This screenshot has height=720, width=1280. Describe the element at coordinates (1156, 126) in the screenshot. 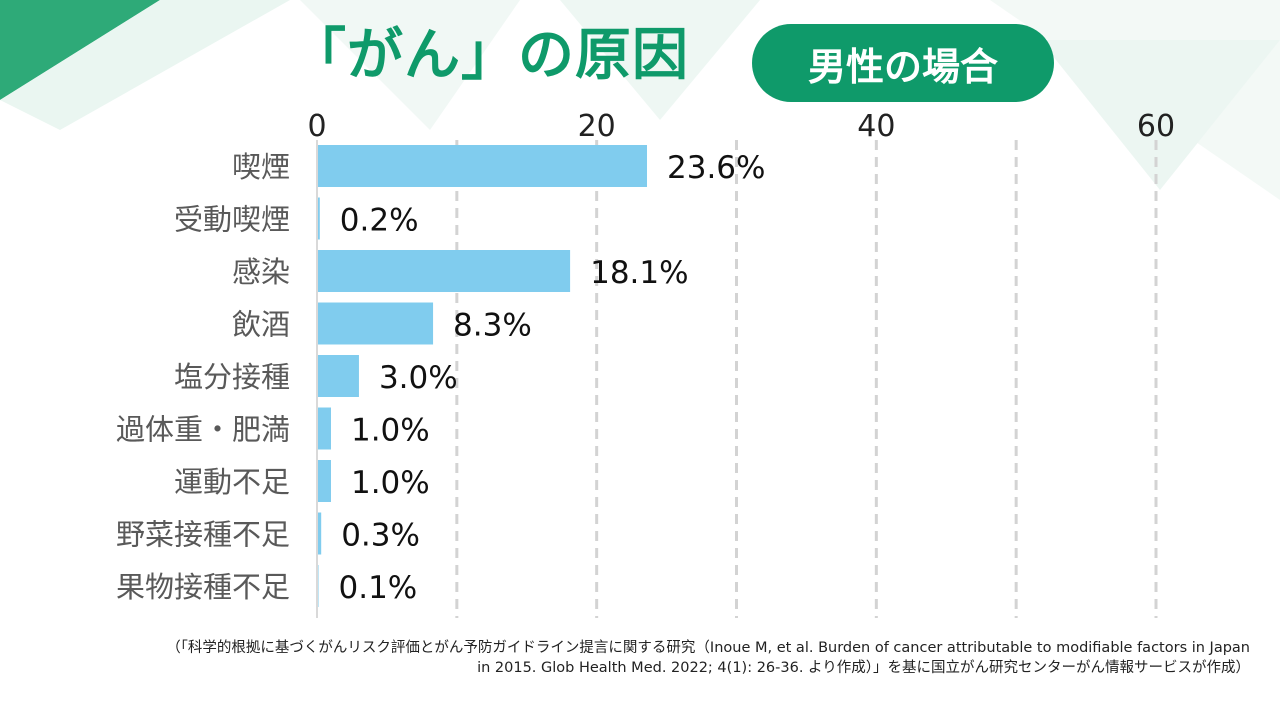

I see `x-tick-label: 60` at that location.